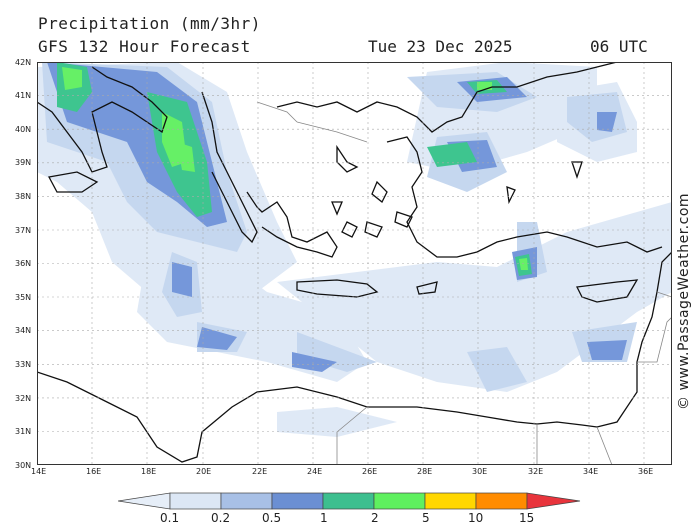  I want to click on legend-colorbar, so click(349, 501).